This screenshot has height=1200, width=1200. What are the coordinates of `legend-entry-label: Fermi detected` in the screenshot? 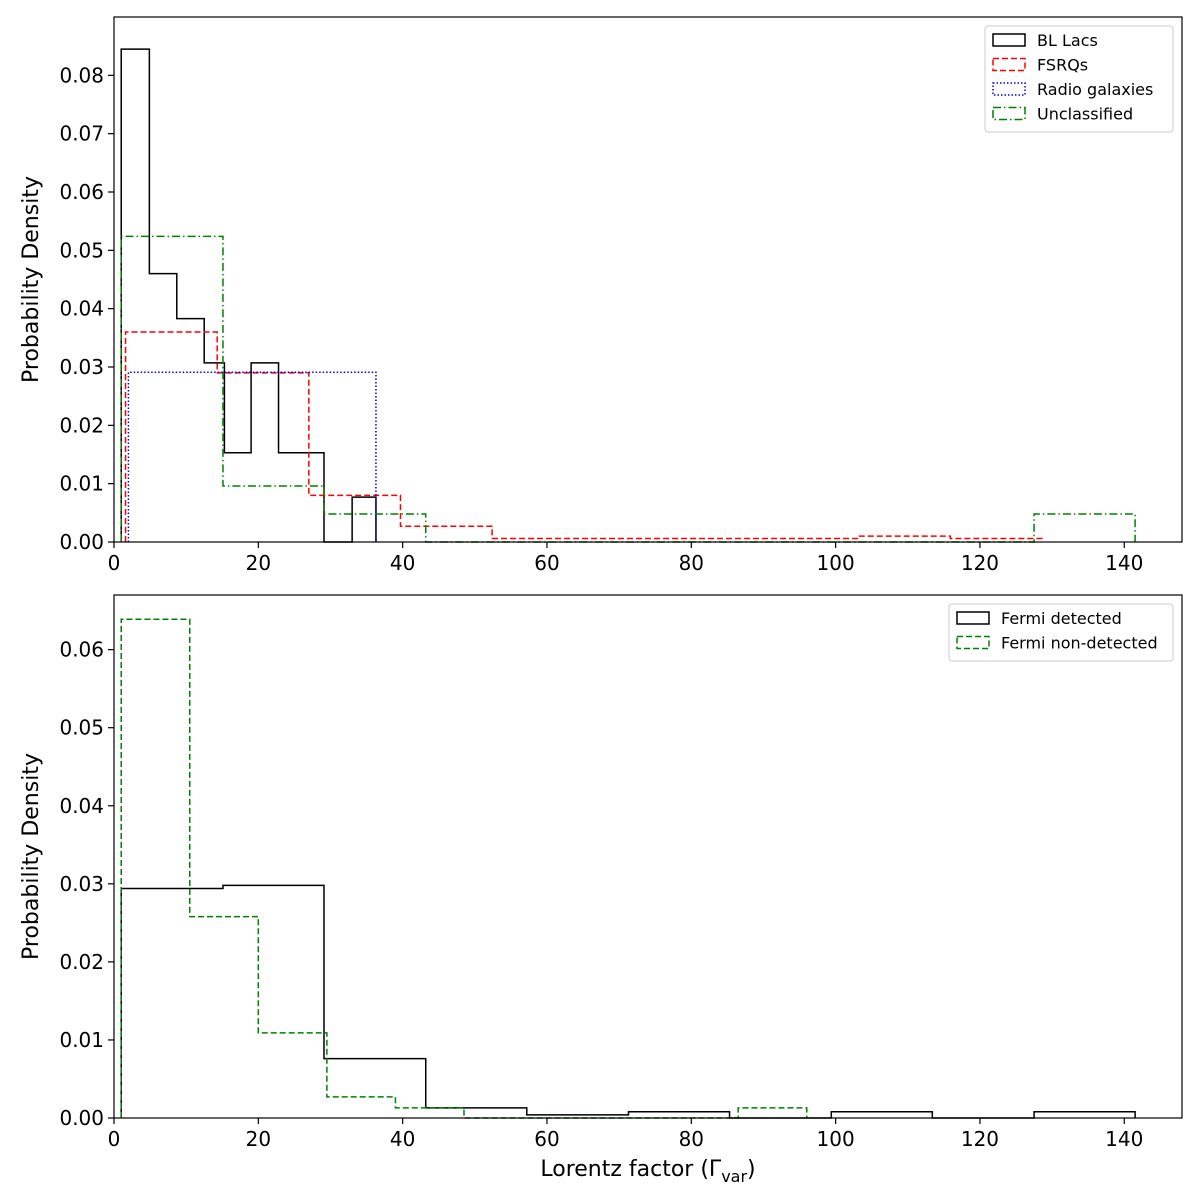 It's located at (1061, 618).